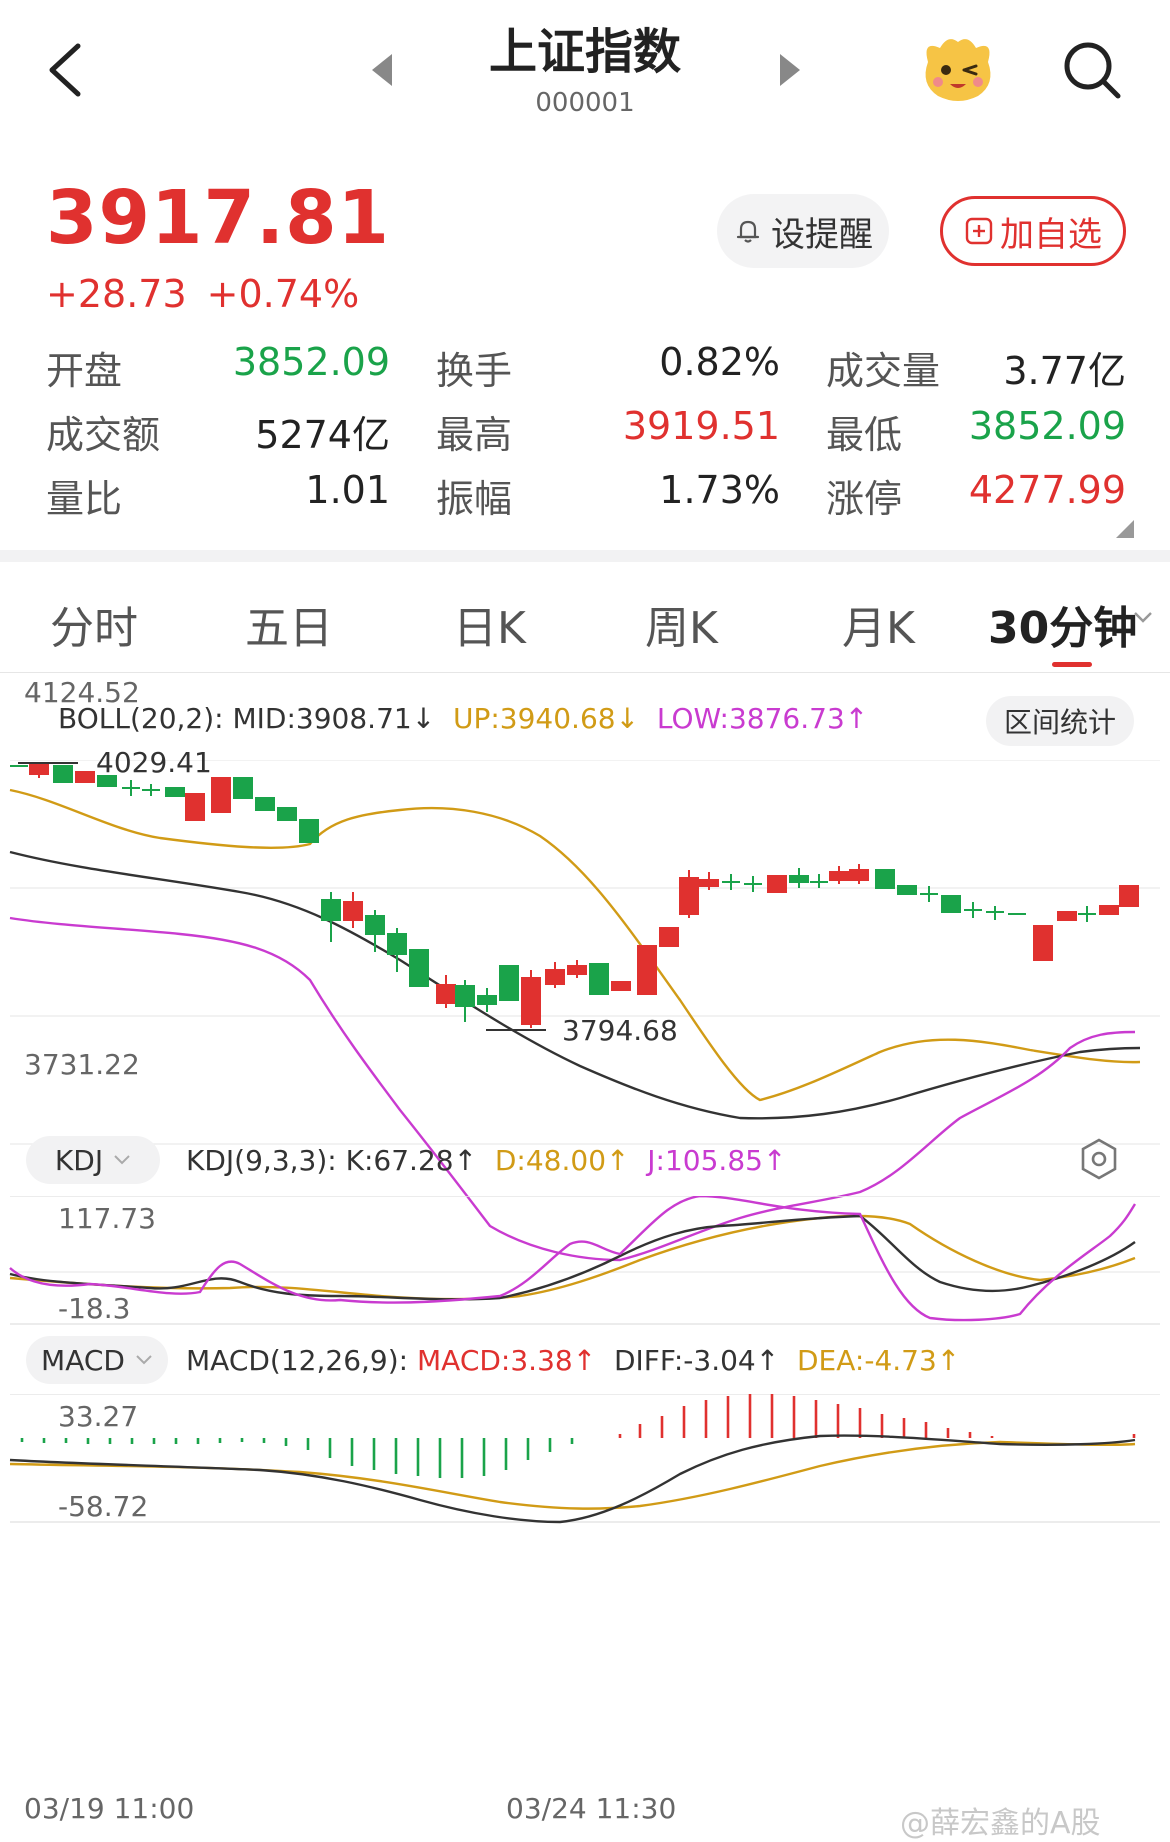  I want to click on active-tab-underline, so click(1072, 664).